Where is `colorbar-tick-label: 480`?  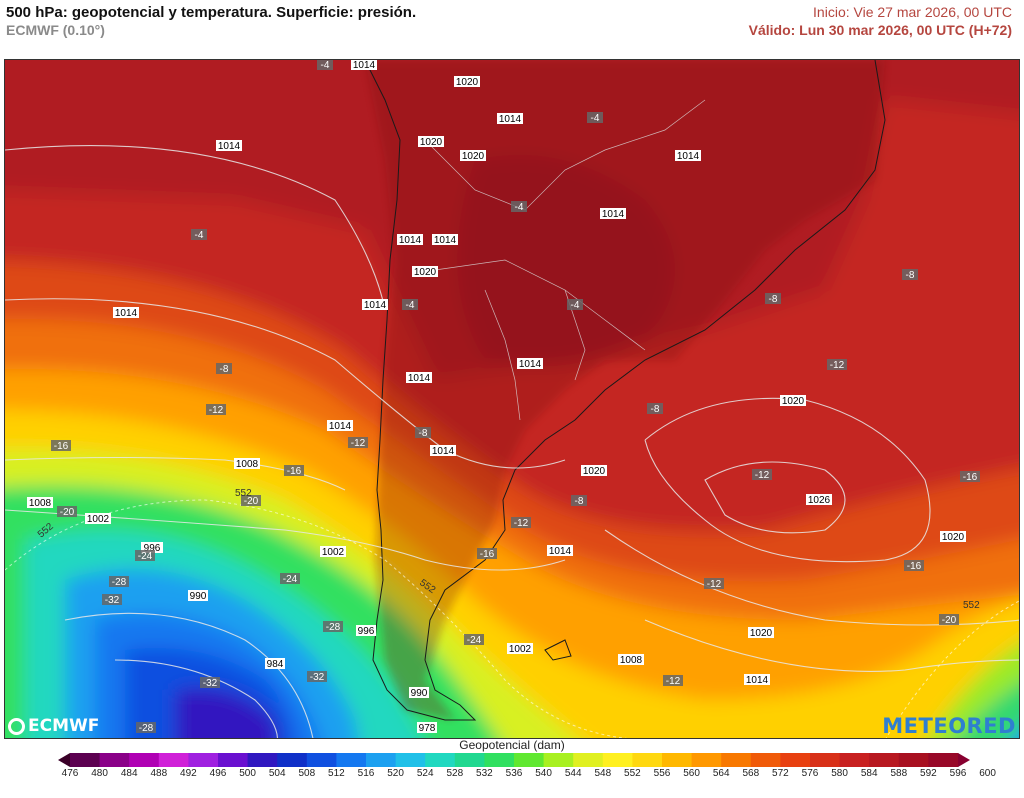
colorbar-tick-label: 480 is located at coordinates (99, 773).